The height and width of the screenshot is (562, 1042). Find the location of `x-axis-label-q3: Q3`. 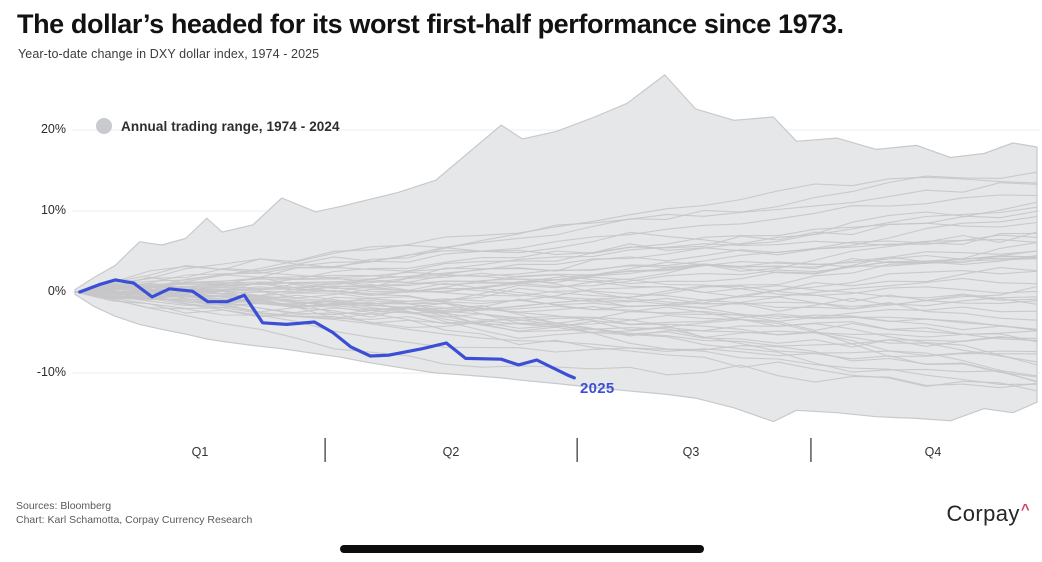

x-axis-label-q3: Q3 is located at coordinates (691, 452).